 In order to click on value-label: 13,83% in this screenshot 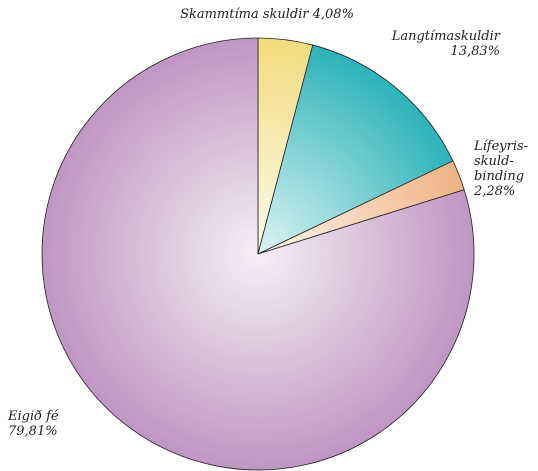, I will do `click(475, 51)`.